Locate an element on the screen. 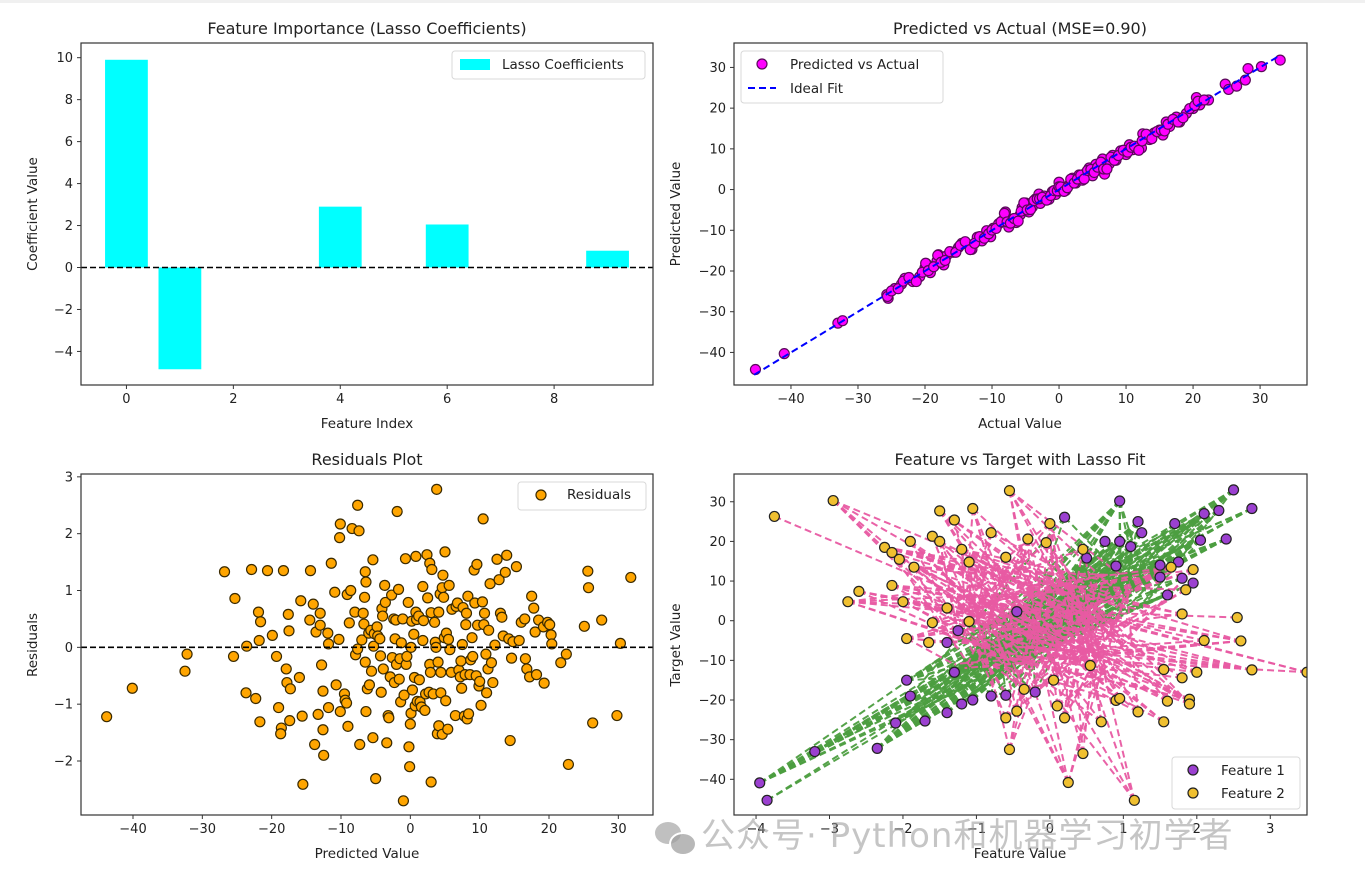 Image resolution: width=1365 pixels, height=887 pixels. legend-marker is located at coordinates (1193, 770).